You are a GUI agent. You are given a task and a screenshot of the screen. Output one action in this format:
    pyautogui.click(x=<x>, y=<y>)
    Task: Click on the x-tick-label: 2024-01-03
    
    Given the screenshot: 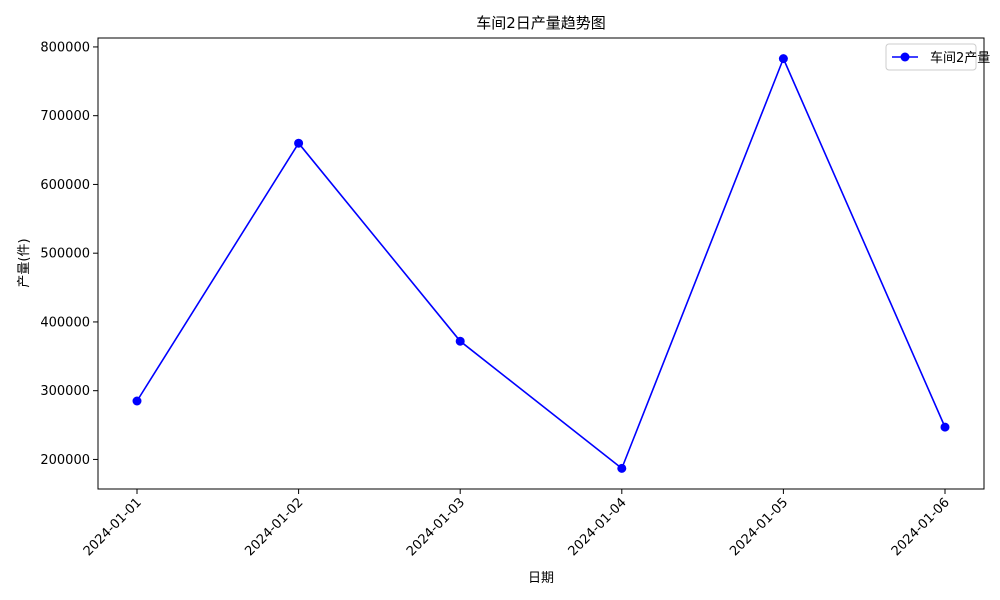 What is the action you would take?
    pyautogui.click(x=436, y=527)
    